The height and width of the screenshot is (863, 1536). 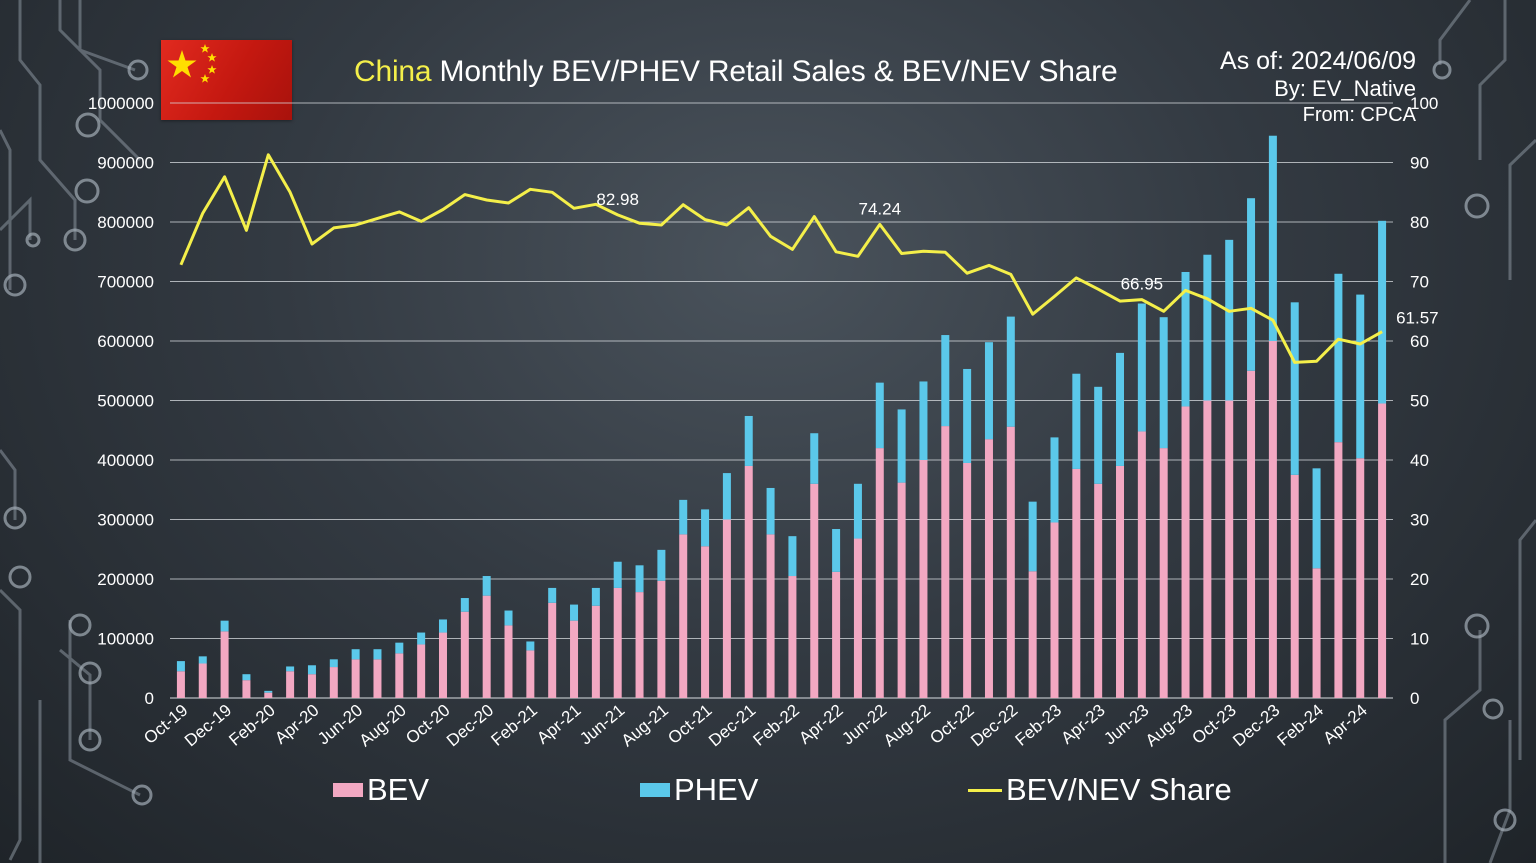 I want to click on x-tick-label: Dec-20, so click(x=470, y=726).